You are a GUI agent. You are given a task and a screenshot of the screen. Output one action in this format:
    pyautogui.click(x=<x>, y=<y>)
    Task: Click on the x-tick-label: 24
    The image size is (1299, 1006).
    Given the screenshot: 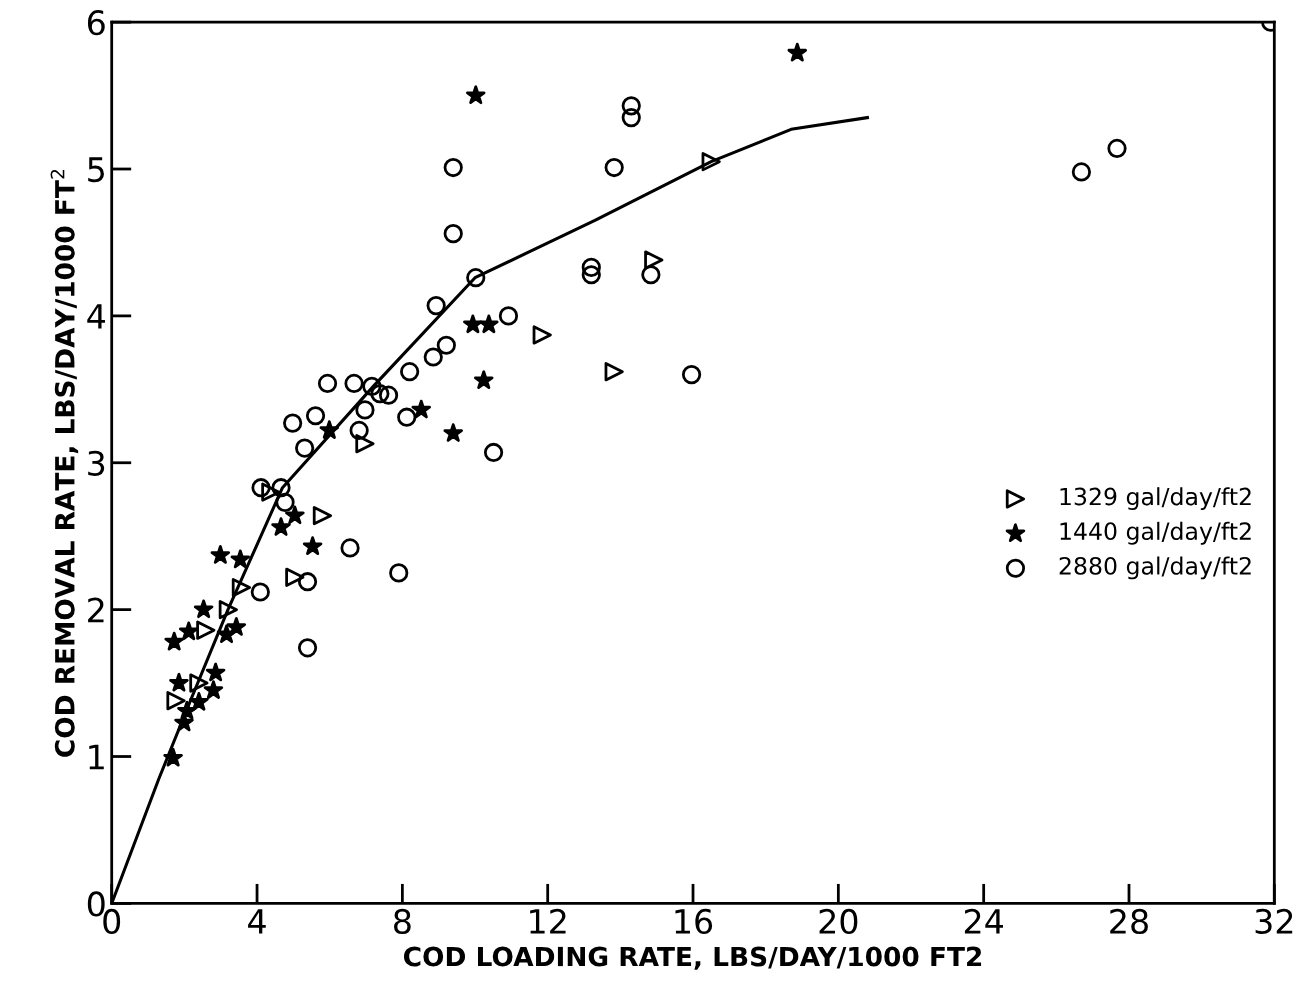 What is the action you would take?
    pyautogui.click(x=984, y=921)
    